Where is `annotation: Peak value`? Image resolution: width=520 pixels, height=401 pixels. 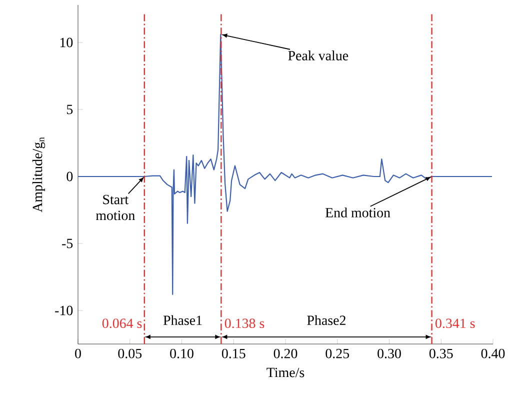 annotation: Peak value is located at coordinates (318, 55).